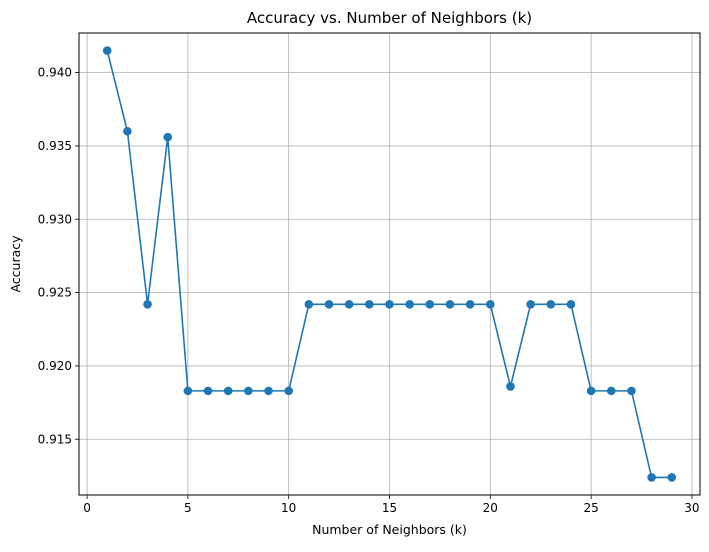 The width and height of the screenshot is (709, 552). What do you see at coordinates (55, 219) in the screenshot?
I see `y-tick-label: 0.930` at bounding box center [55, 219].